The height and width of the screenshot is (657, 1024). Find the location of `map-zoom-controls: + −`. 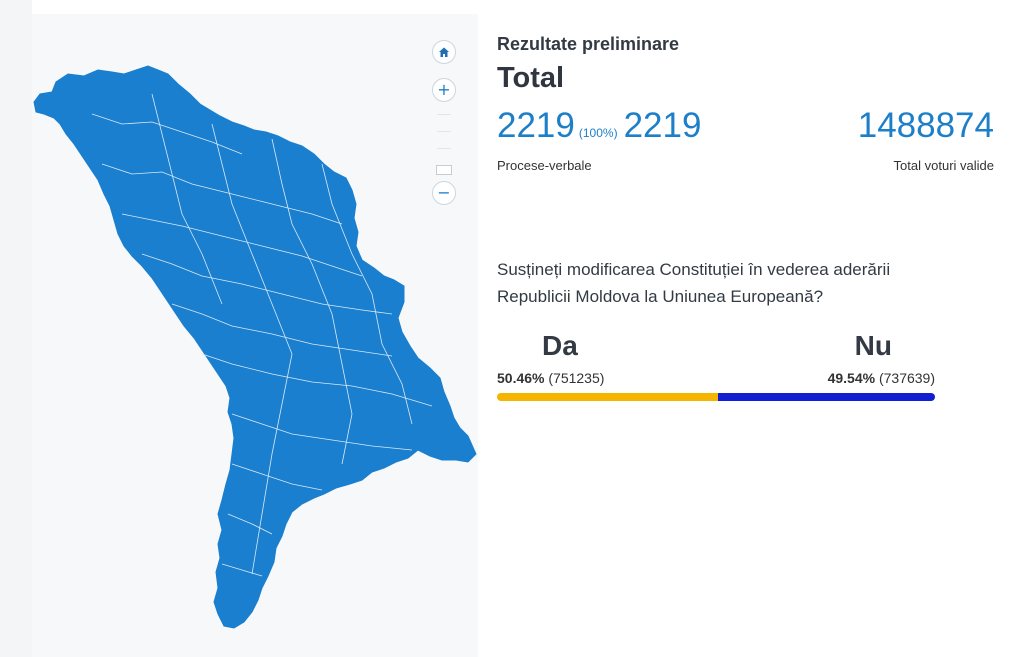

map-zoom-controls: + − is located at coordinates (444, 122).